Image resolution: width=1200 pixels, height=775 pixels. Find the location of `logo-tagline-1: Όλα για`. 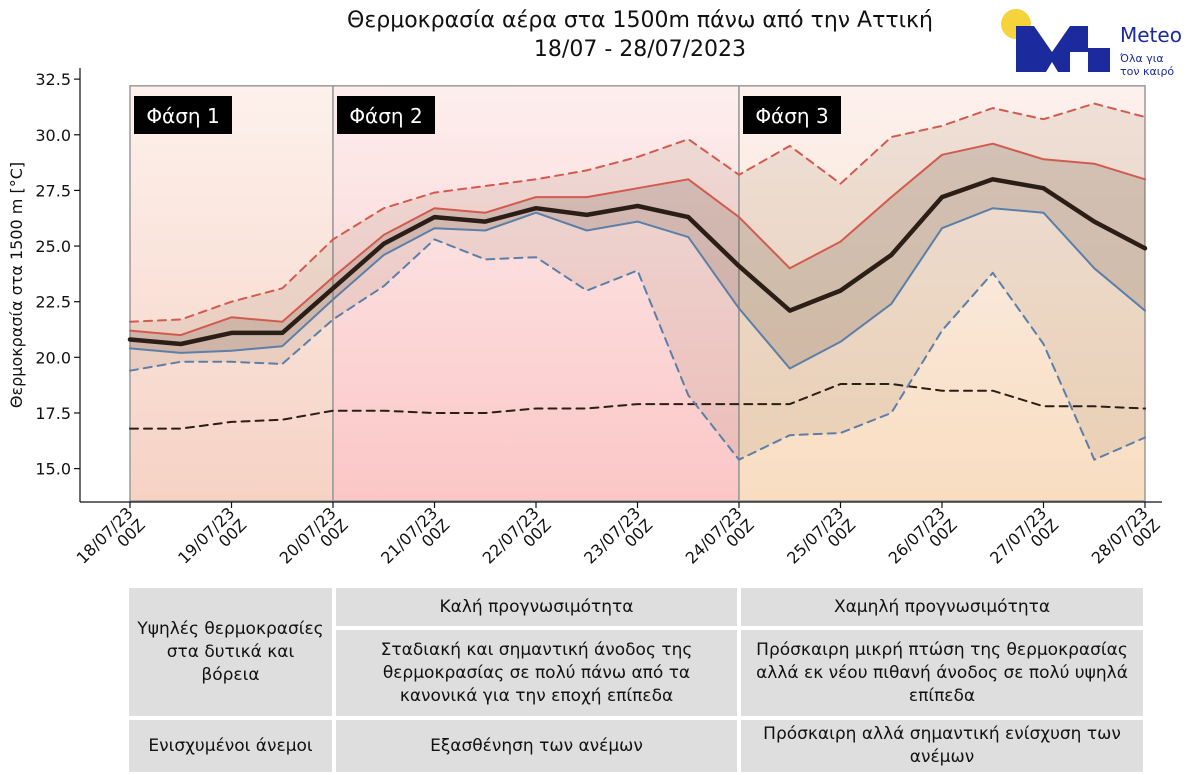

logo-tagline-1: Όλα για is located at coordinates (1141, 58).